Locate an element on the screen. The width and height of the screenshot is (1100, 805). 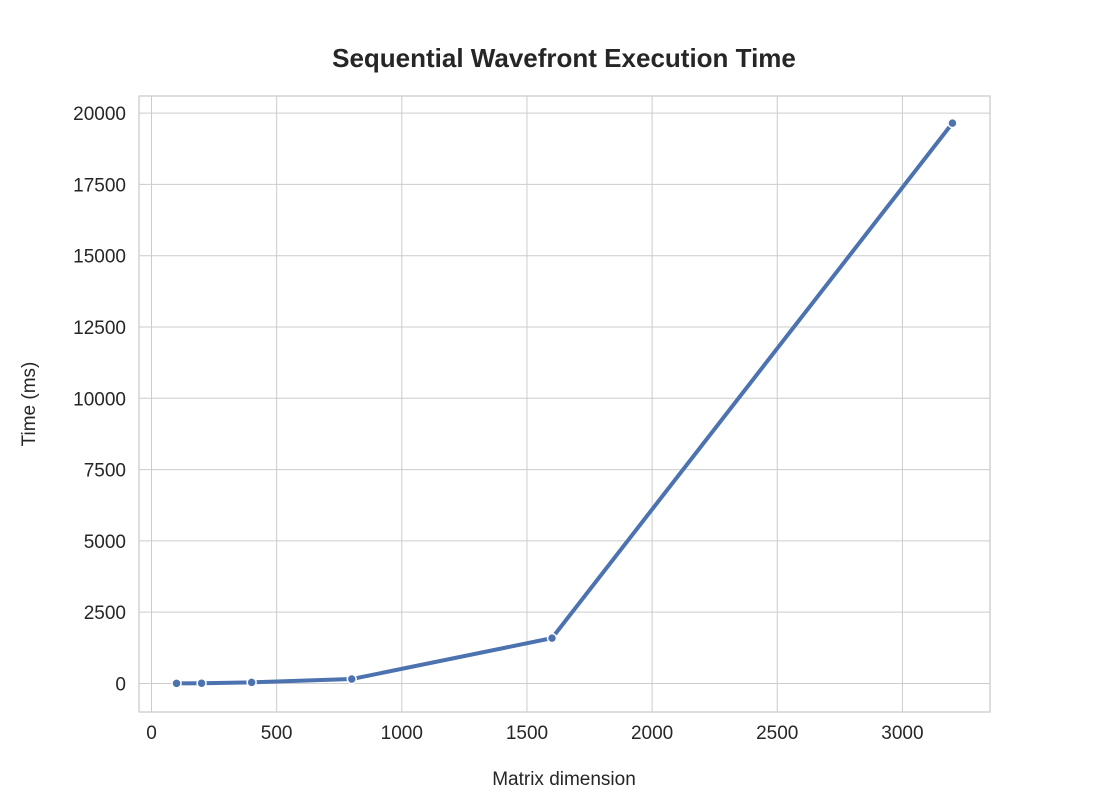
y-tick-label: 17500 is located at coordinates (99, 185).